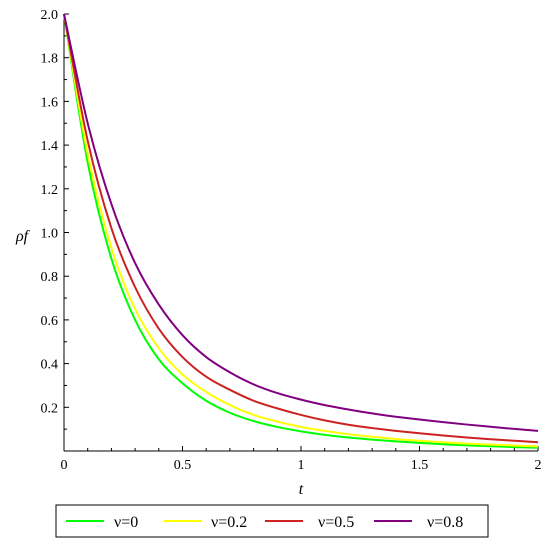 Image resolution: width=550 pixels, height=545 pixels. Describe the element at coordinates (50, 277) in the screenshot. I see `y-tick-label: 0.8` at that location.